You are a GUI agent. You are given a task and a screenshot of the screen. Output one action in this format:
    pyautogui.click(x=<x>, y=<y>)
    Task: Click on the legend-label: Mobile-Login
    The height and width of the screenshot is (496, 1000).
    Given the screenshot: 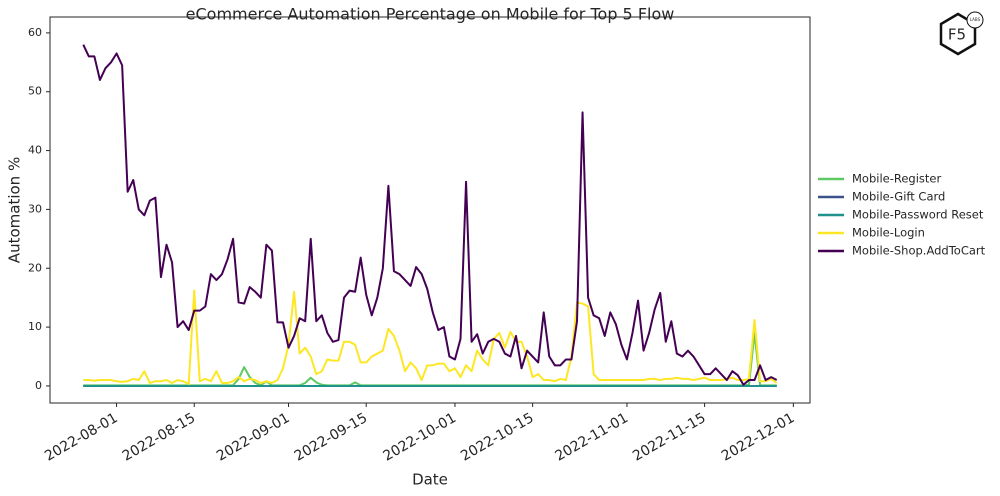 What is the action you would take?
    pyautogui.click(x=888, y=233)
    